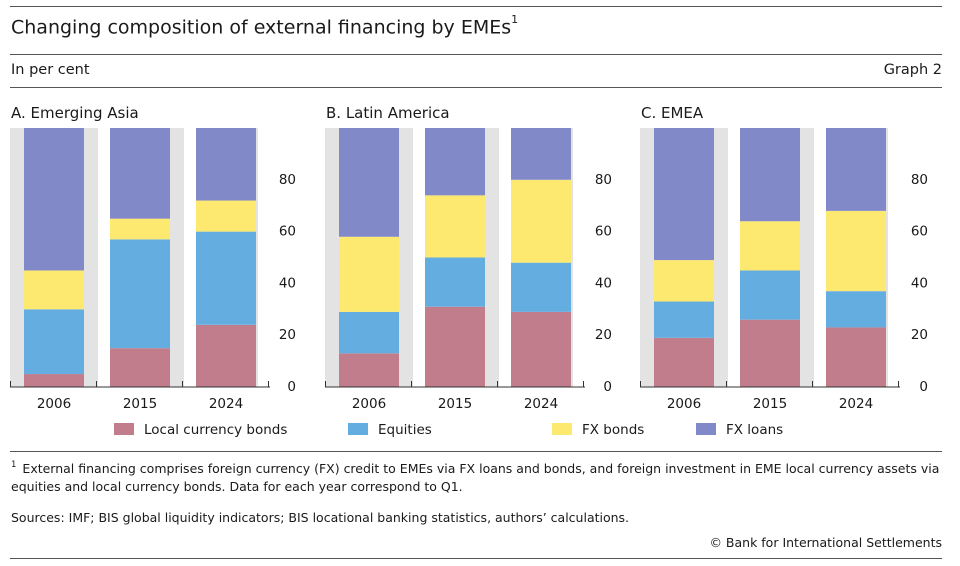 Image resolution: width=960 pixels, height=566 pixels. What do you see at coordinates (54, 404) in the screenshot?
I see `panel-1-xtick-2006: 2006` at bounding box center [54, 404].